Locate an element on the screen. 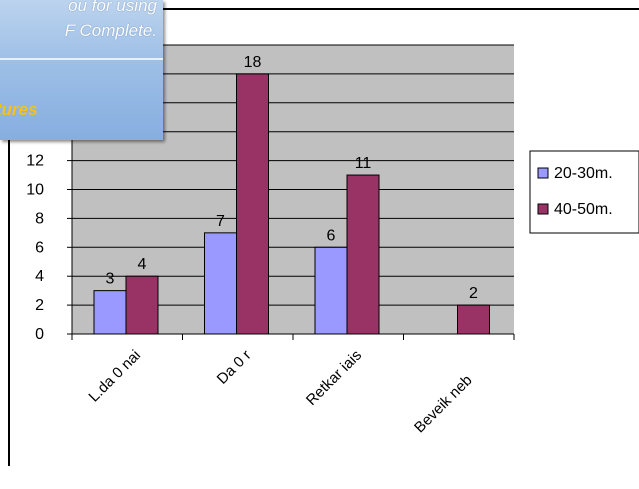  data-label-1-1: 3 is located at coordinates (110, 279).